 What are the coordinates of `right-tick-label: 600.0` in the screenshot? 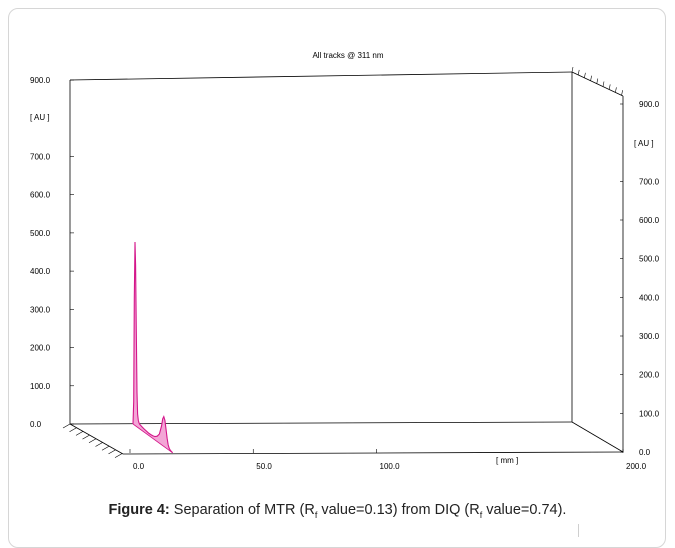 It's located at (649, 220).